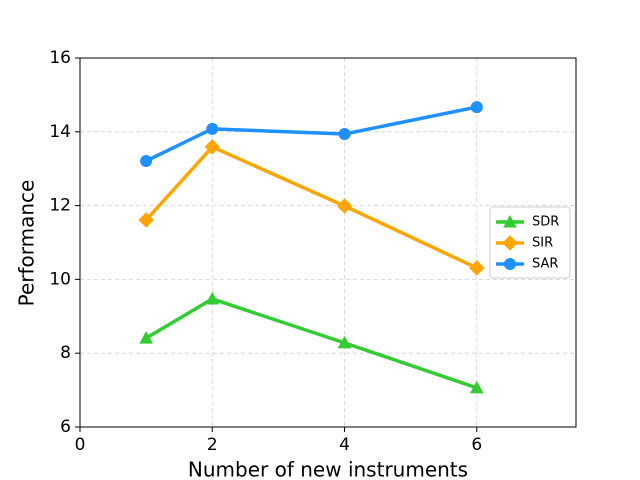  I want to click on y-tick-label: 14, so click(60, 132).